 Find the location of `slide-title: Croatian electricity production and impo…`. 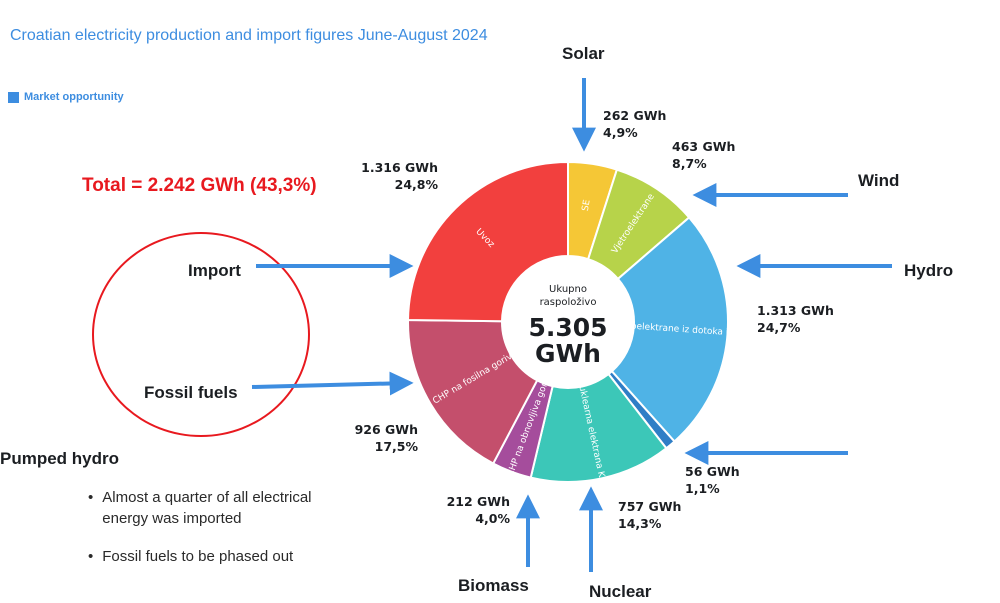

slide-title: Croatian electricity production and impo… is located at coordinates (249, 35).